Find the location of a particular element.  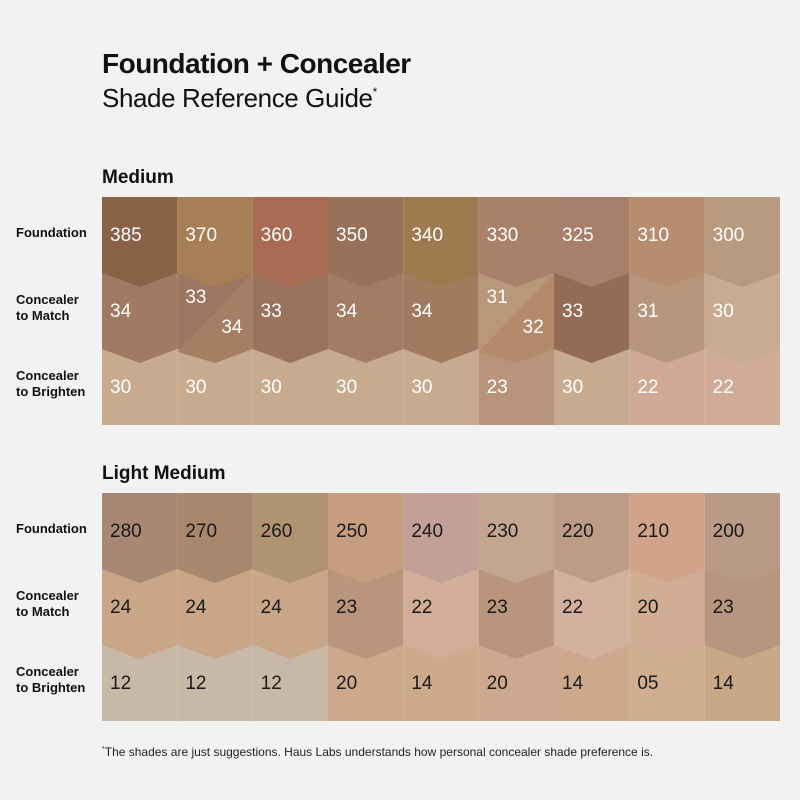

shade-swatch: 240 is located at coordinates (441, 538).